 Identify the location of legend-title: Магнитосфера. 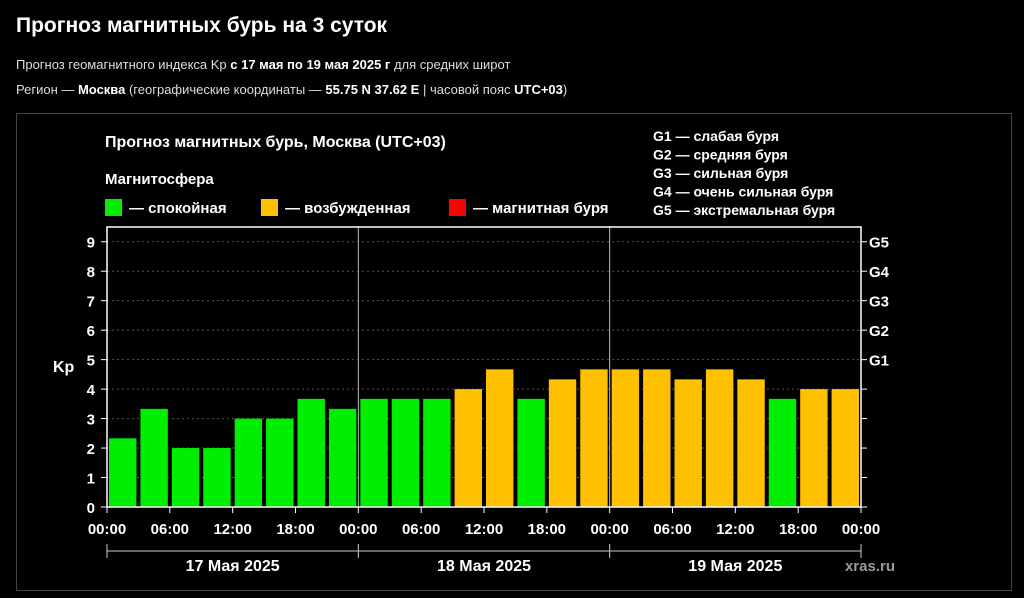
(159, 179).